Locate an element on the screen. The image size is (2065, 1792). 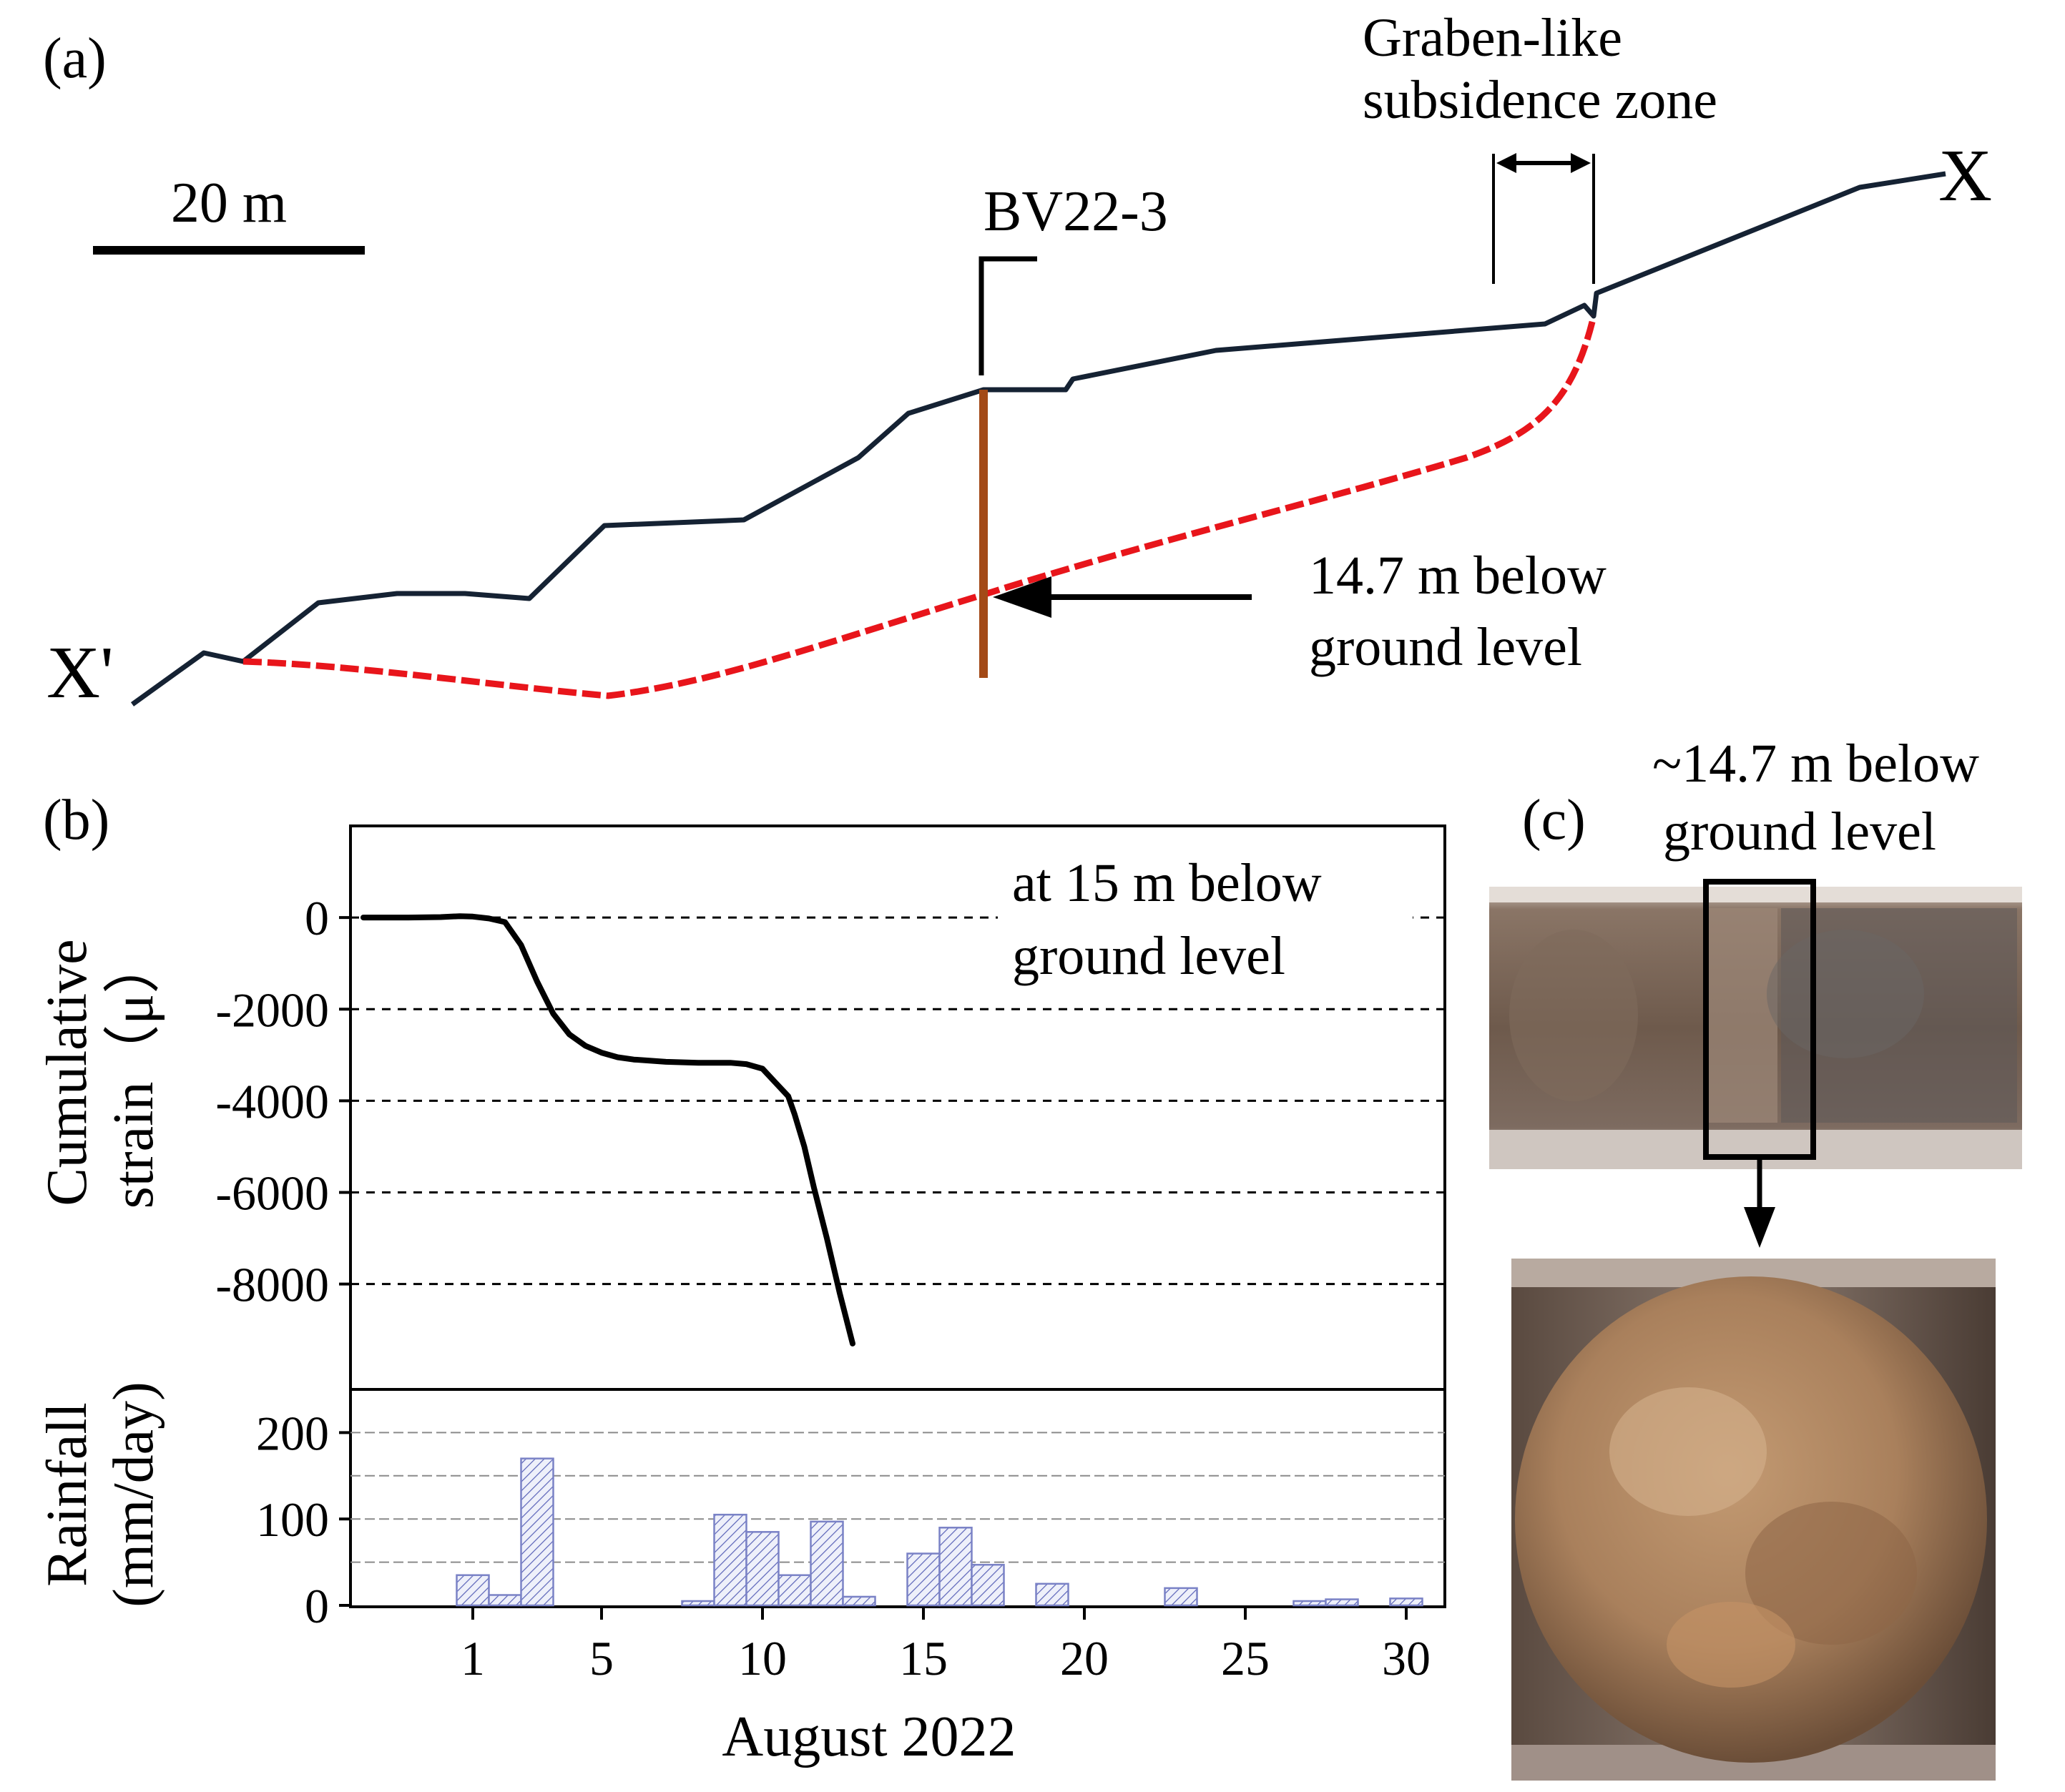
core-photo is located at coordinates (1755, 1028).